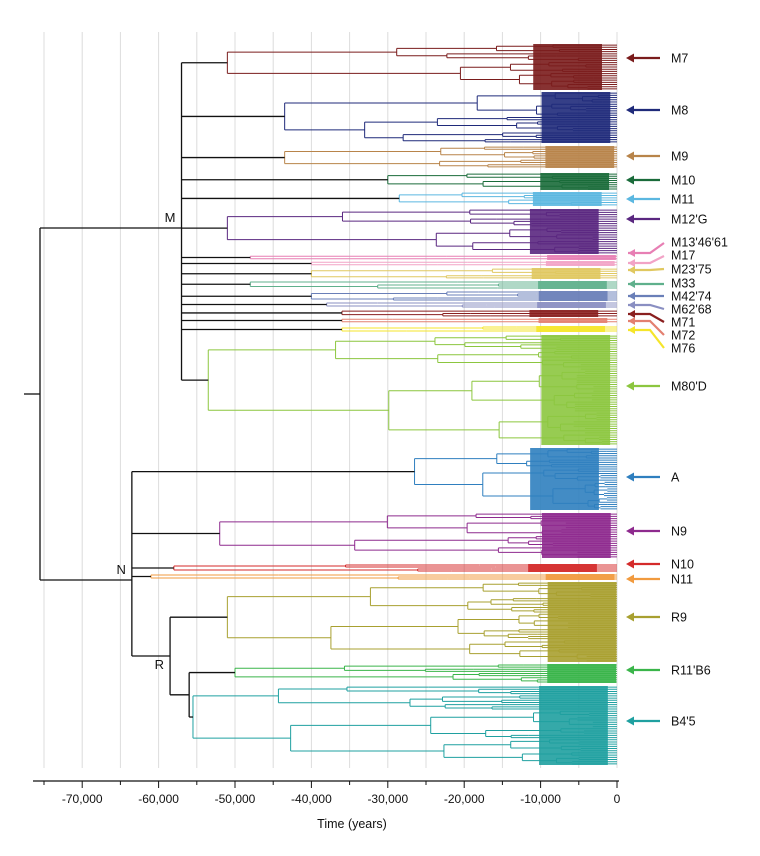 Image resolution: width=760 pixels, height=856 pixels. Describe the element at coordinates (631, 263) in the screenshot. I see `arrowhead-m17` at that location.